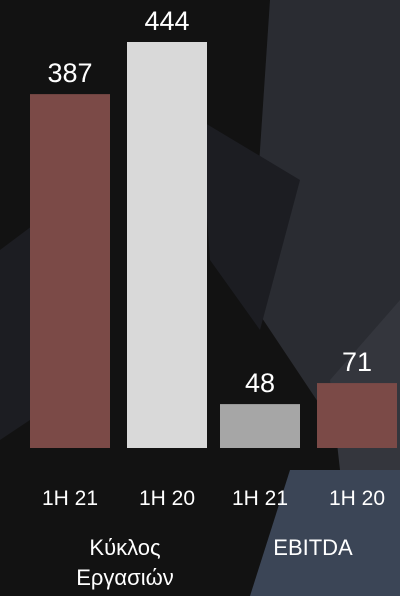 This screenshot has width=400, height=596. Describe the element at coordinates (125, 577) in the screenshot. I see `group-label: Εργασιών` at that location.